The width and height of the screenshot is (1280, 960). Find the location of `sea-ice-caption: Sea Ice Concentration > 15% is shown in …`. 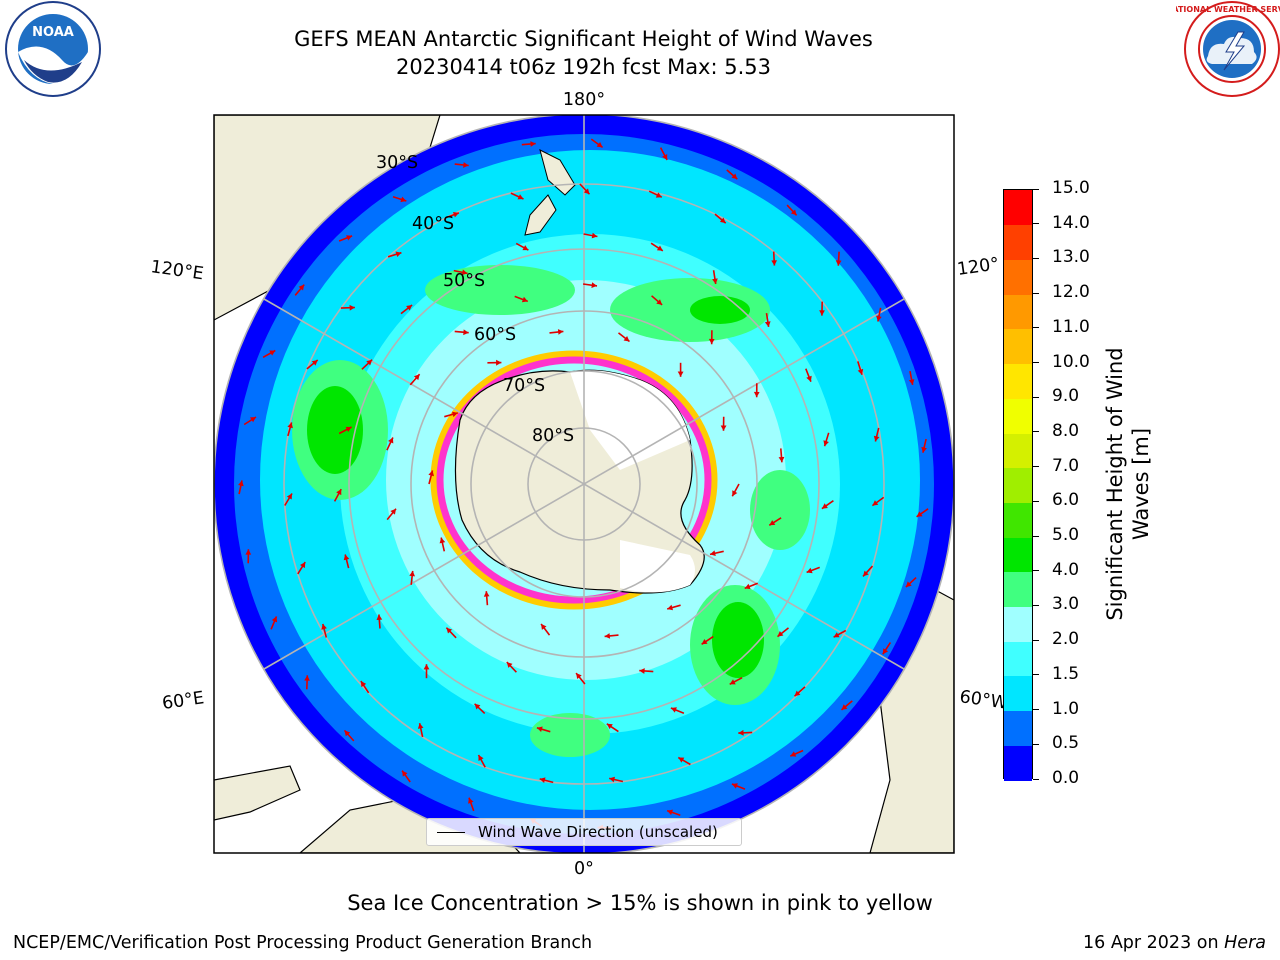

sea-ice-caption: Sea Ice Concentration > 15% is shown in … is located at coordinates (640, 903).